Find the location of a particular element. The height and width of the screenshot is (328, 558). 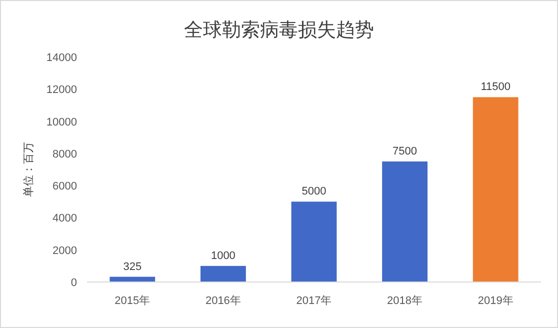

data-label: 5000 is located at coordinates (314, 192).